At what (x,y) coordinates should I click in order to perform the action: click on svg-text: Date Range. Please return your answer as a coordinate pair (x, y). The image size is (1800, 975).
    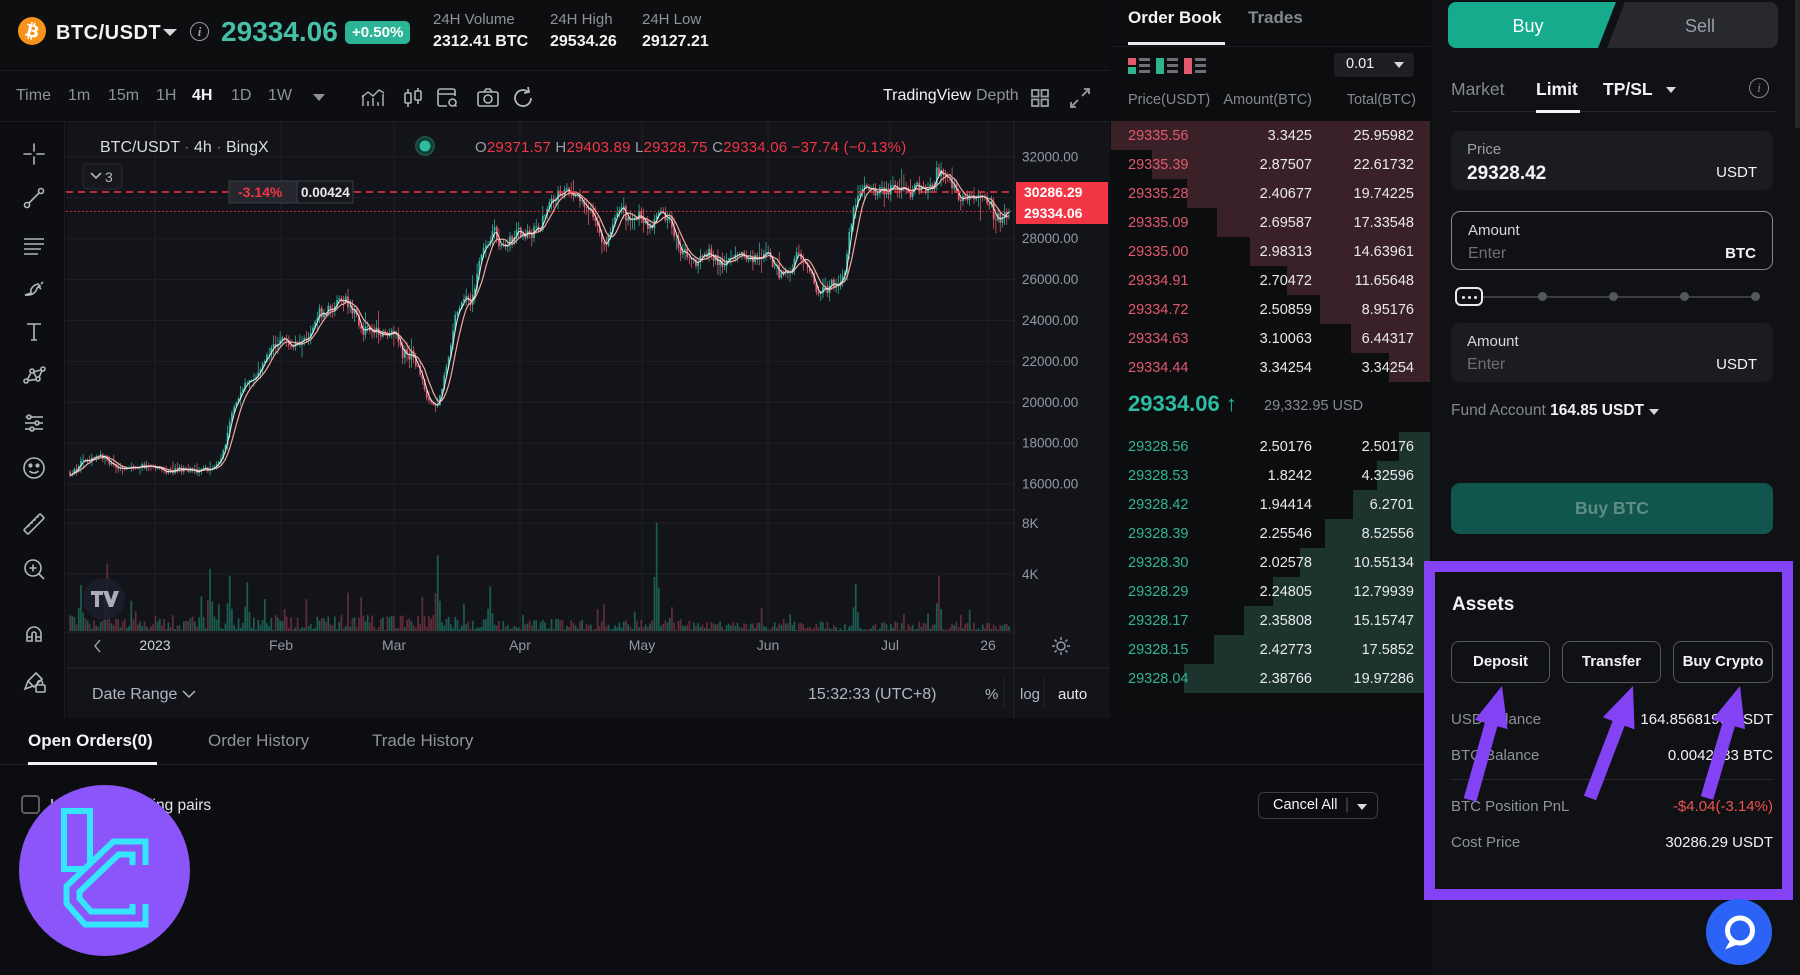
    Looking at the image, I should click on (134, 694).